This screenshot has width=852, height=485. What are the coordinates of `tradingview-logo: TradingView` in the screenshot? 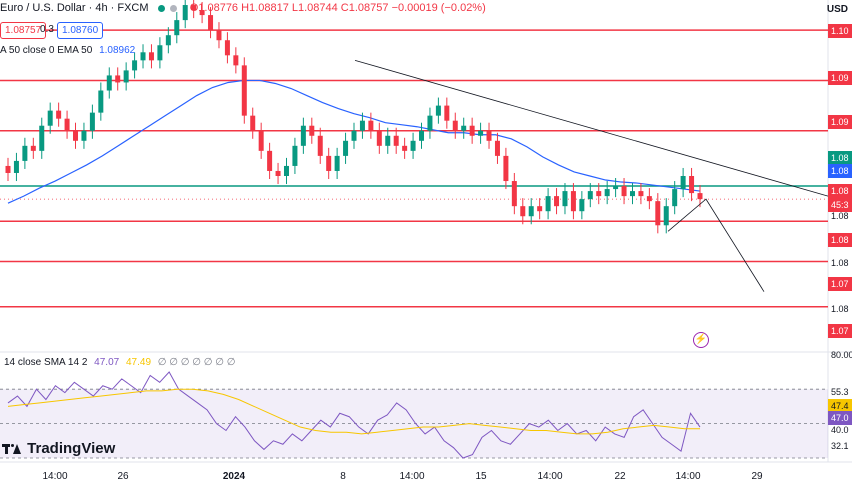 It's located at (58, 448).